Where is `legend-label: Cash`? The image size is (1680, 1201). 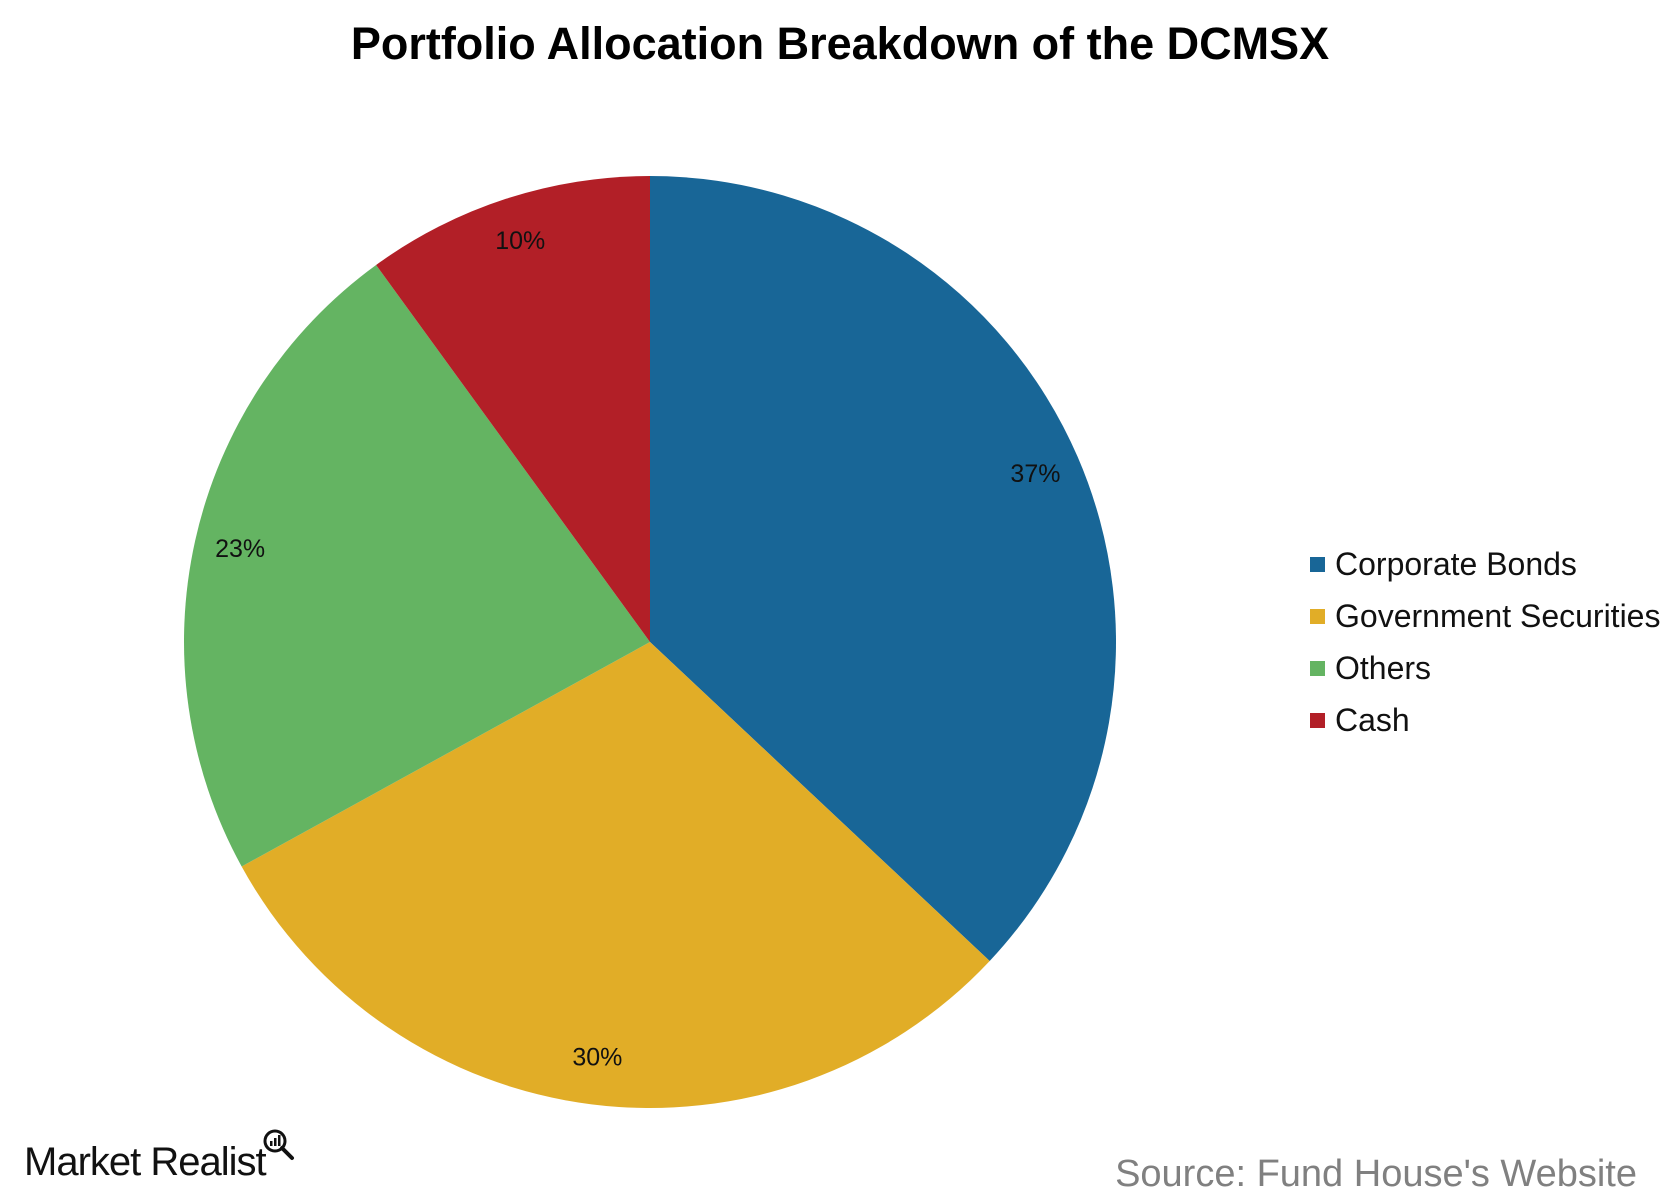 legend-label: Cash is located at coordinates (1372, 719).